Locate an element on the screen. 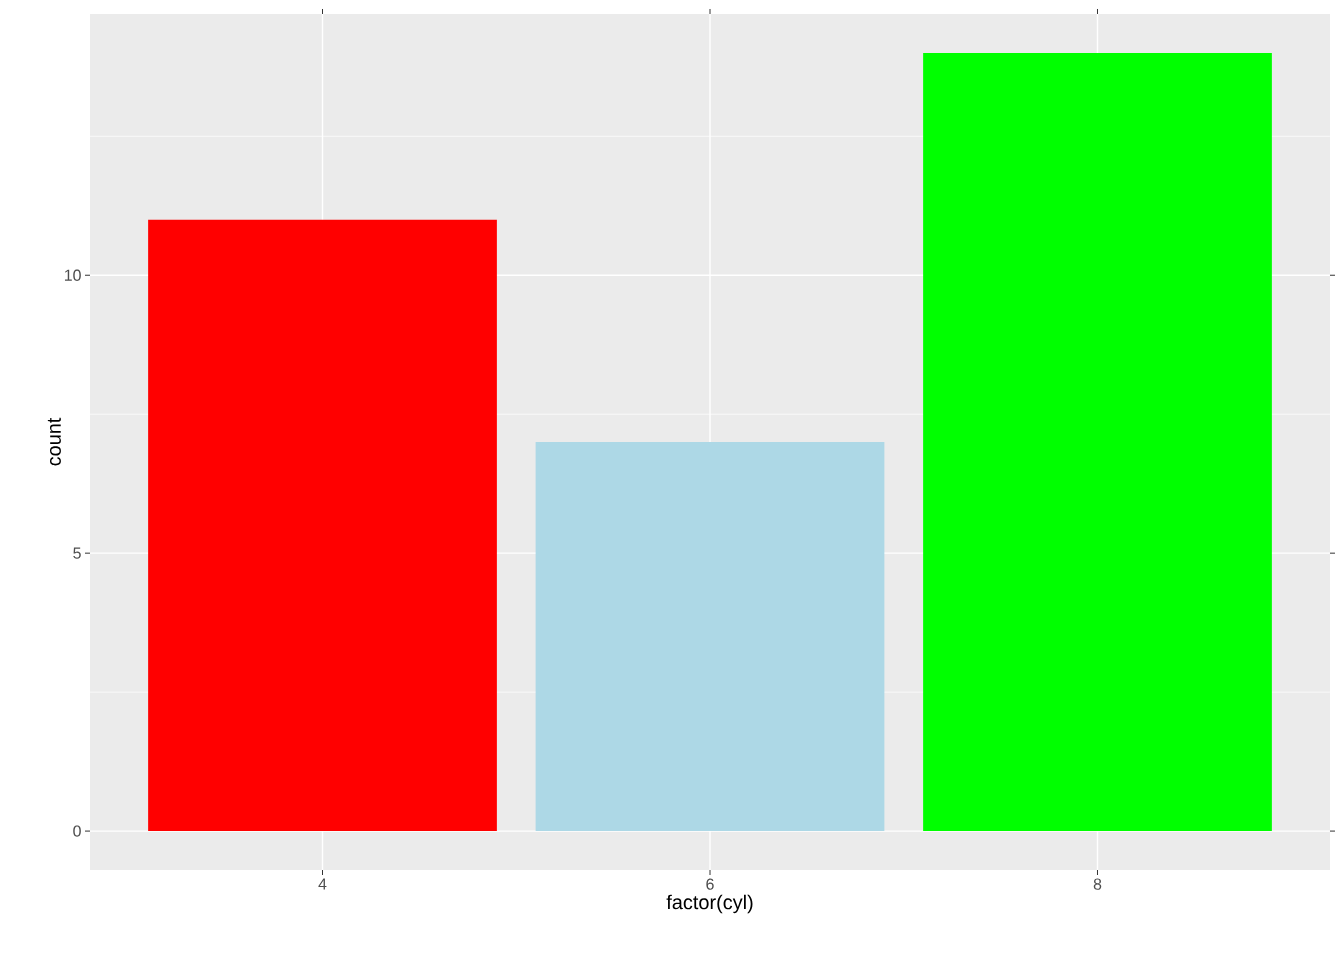  x-tick-label: 4 is located at coordinates (322, 884).